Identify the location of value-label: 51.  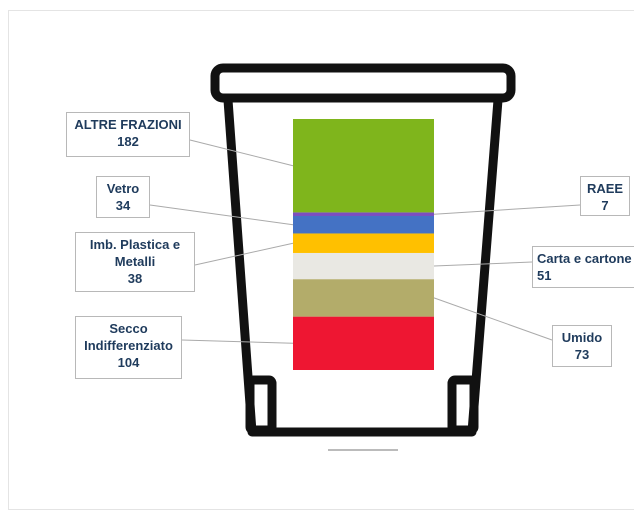
(544, 275).